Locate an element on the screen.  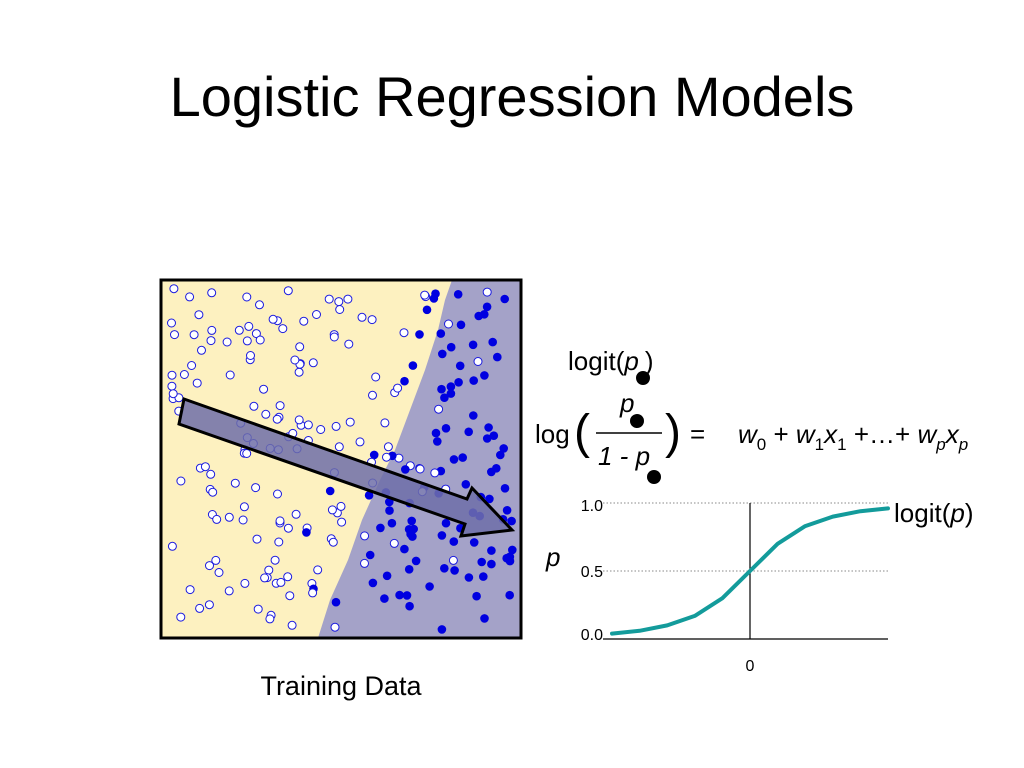
fraction-numerator: p is located at coordinates (626, 403).